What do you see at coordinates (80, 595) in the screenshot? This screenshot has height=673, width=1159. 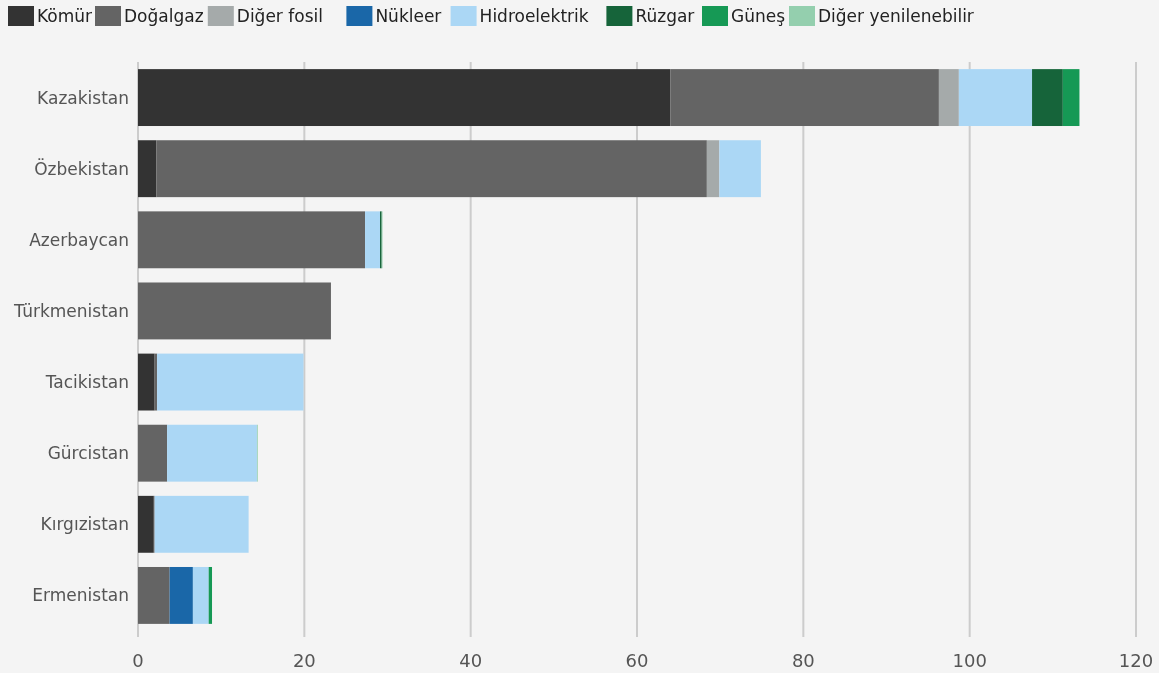 I see `y-tick-label: Ermenistan` at bounding box center [80, 595].